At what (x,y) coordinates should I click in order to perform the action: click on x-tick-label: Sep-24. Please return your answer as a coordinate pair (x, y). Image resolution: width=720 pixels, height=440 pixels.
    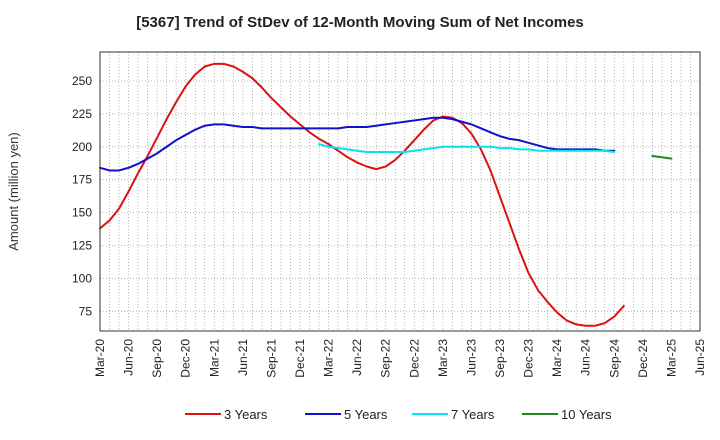
    Looking at the image, I should click on (614, 358).